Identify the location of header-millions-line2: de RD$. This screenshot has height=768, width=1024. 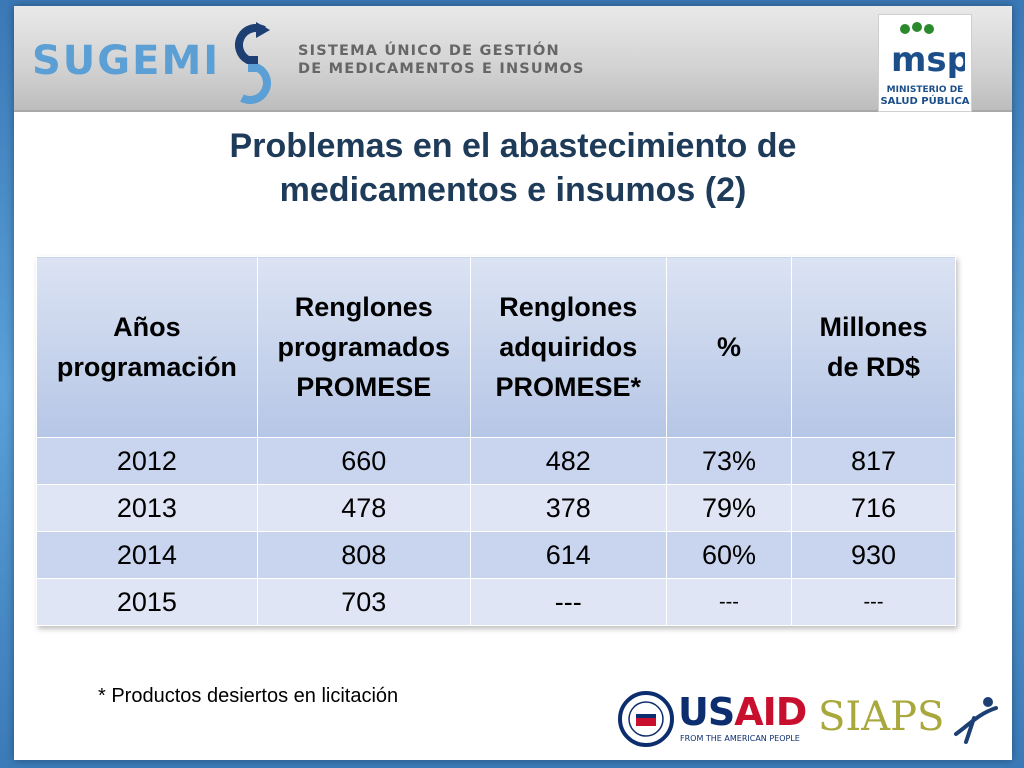
(873, 367).